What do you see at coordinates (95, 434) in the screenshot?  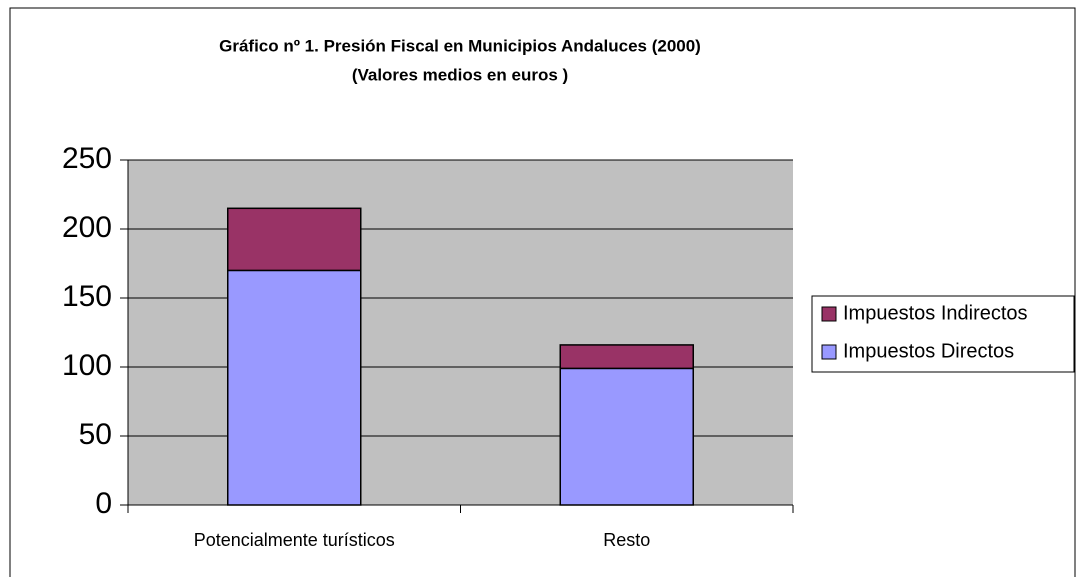 I see `y-tick-label: 50` at bounding box center [95, 434].